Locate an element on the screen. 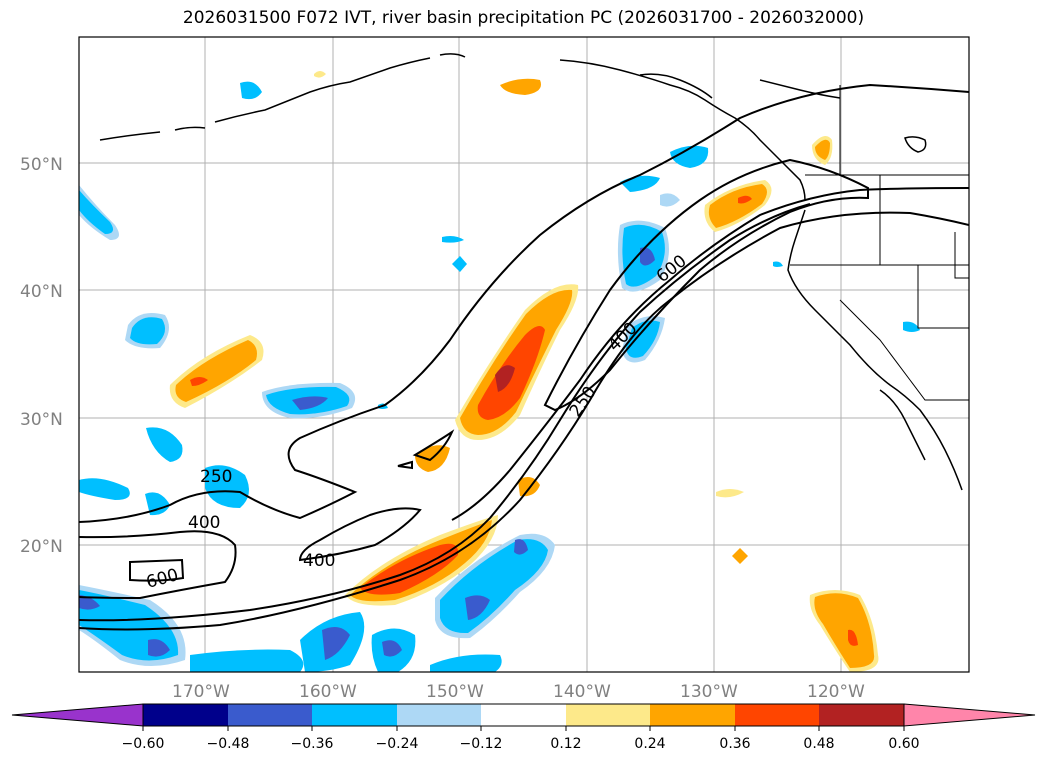  contour-400-ambient is located at coordinates (360, 534).